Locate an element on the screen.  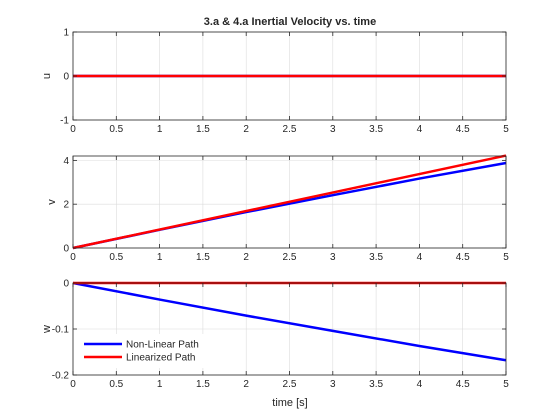
y-tick-label: 1 is located at coordinates (66, 33).